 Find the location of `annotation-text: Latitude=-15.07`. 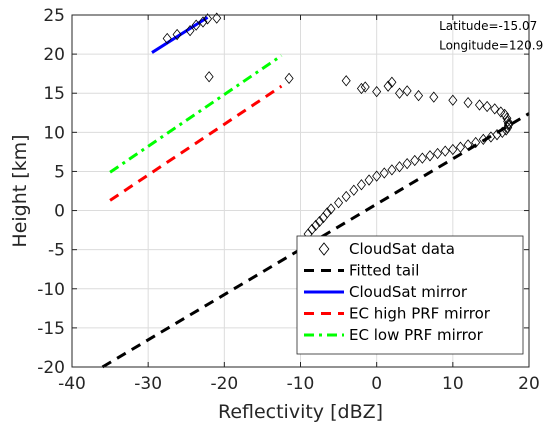

annotation-text: Latitude=-15.07 is located at coordinates (488, 26).